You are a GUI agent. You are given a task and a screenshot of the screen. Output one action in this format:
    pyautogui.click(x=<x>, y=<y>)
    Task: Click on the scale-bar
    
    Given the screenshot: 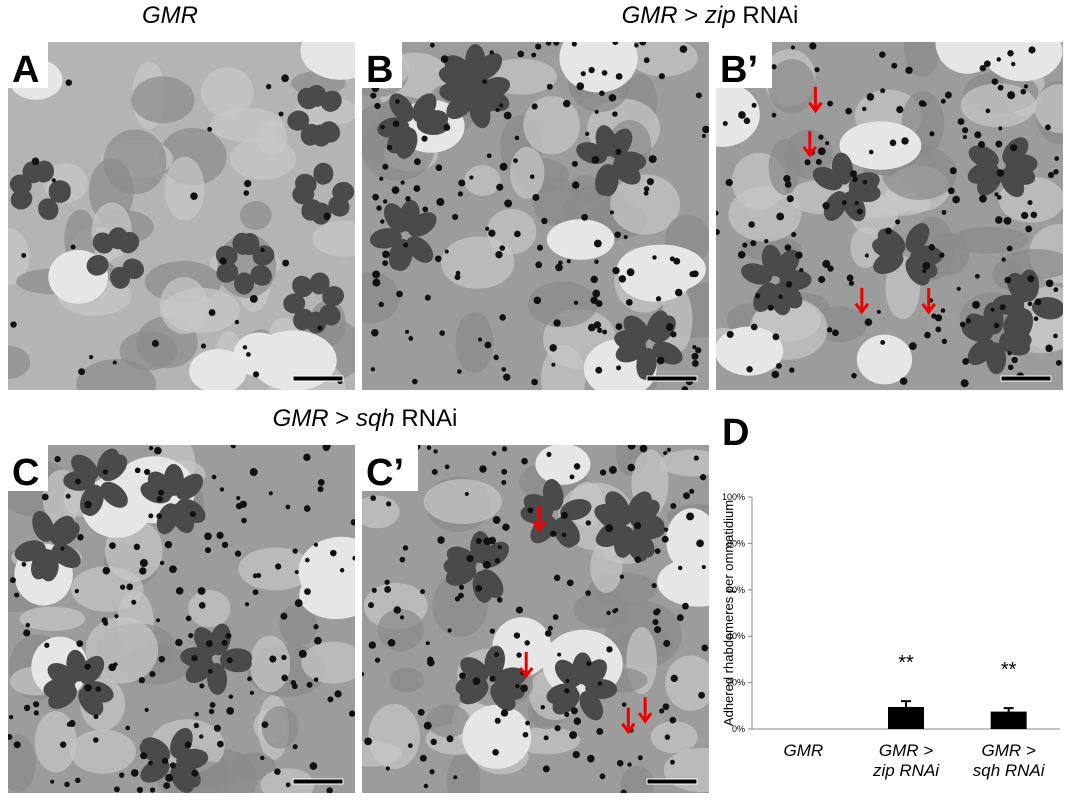 What is the action you would take?
    pyautogui.click(x=318, y=781)
    